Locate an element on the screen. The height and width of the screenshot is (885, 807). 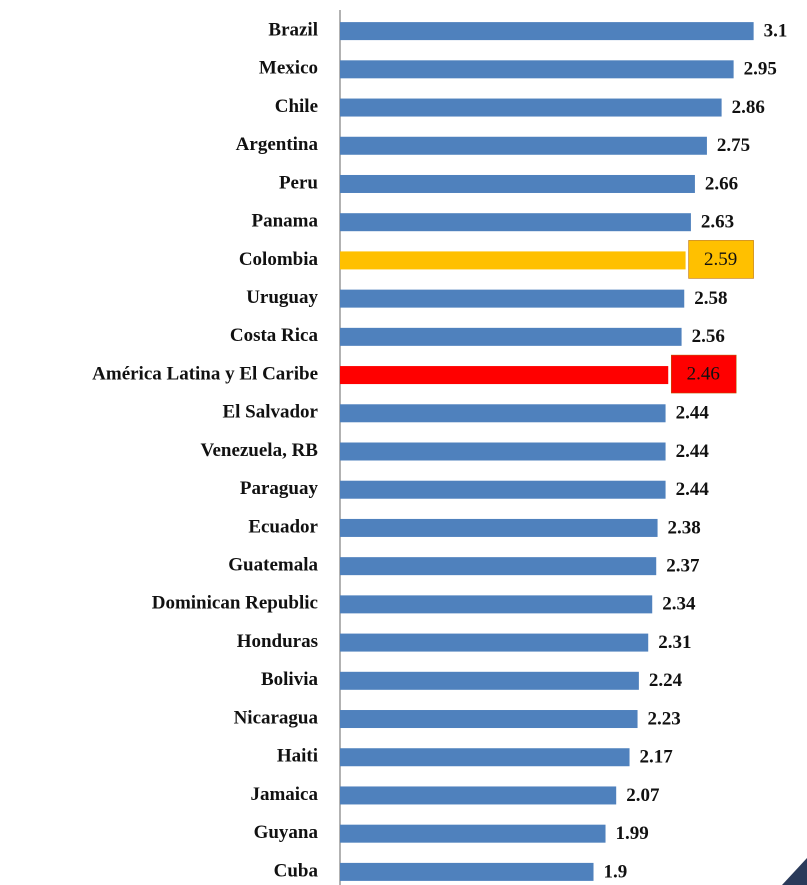
y-tick-label: Argentina is located at coordinates (277, 144).